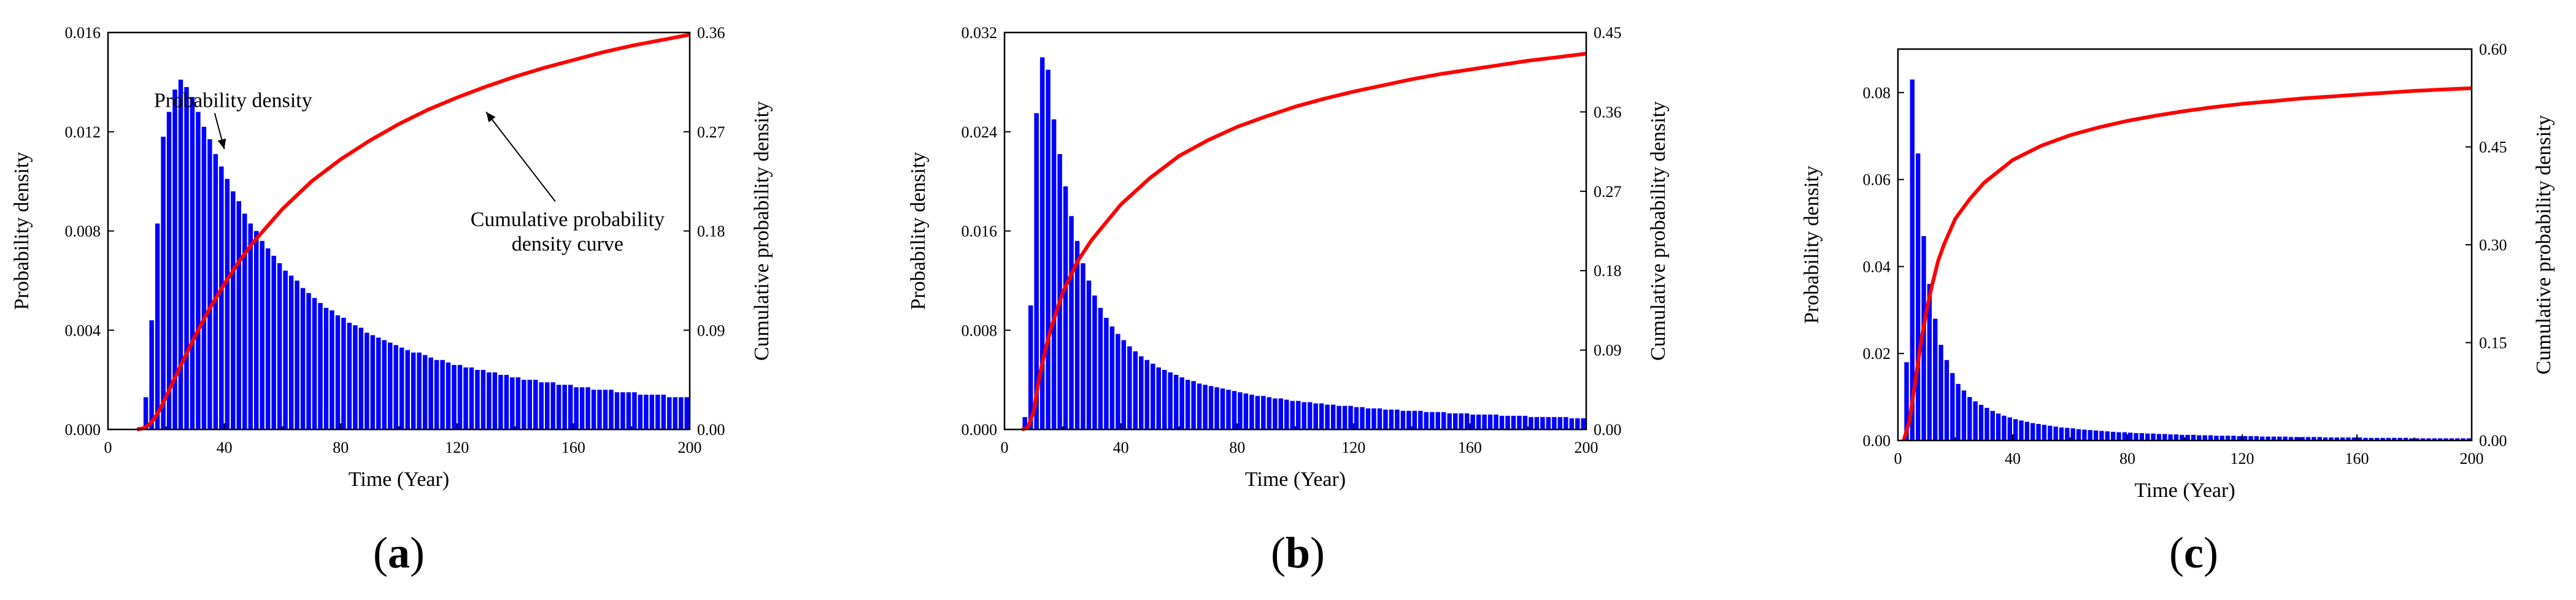  I want to click on annotation-0: Probability density, so click(233, 100).